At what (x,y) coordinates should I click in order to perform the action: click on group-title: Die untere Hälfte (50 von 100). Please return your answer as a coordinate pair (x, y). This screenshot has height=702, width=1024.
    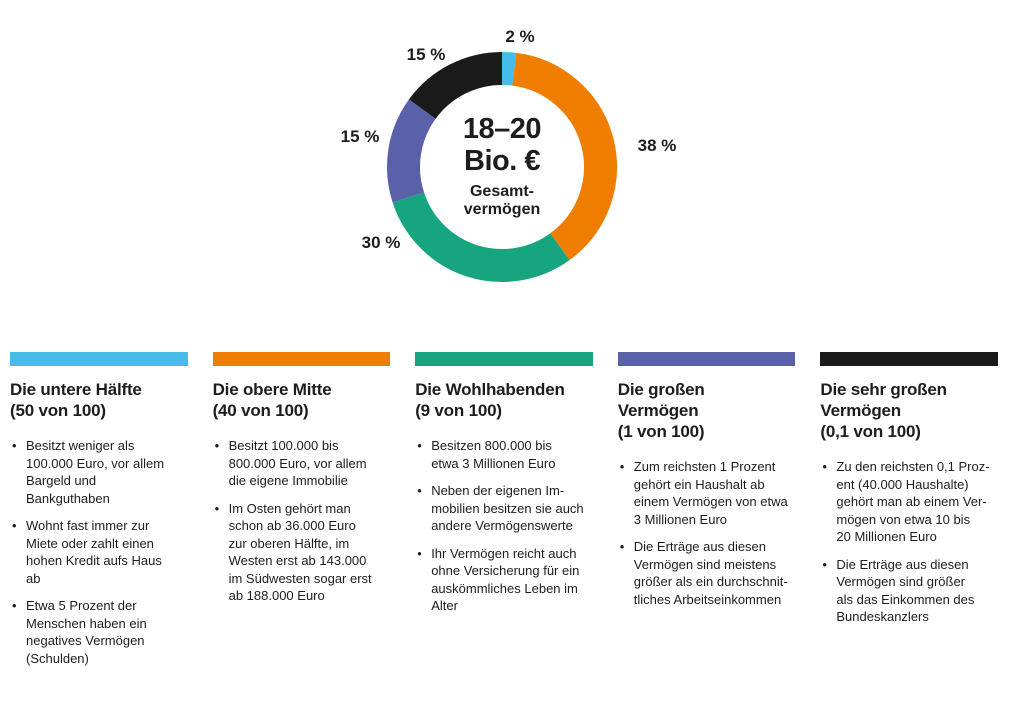
    Looking at the image, I should click on (76, 400).